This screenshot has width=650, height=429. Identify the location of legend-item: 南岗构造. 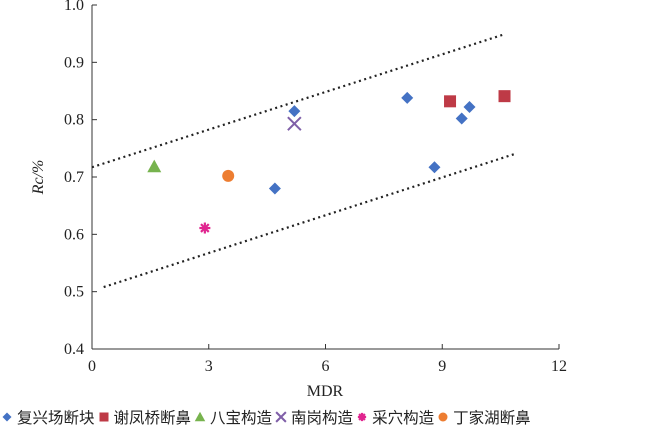
(313, 417).